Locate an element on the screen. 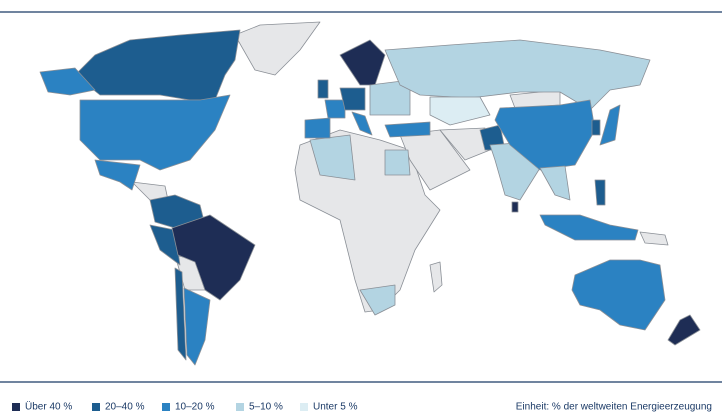 The height and width of the screenshot is (420, 722). algeria is located at coordinates (332, 157).